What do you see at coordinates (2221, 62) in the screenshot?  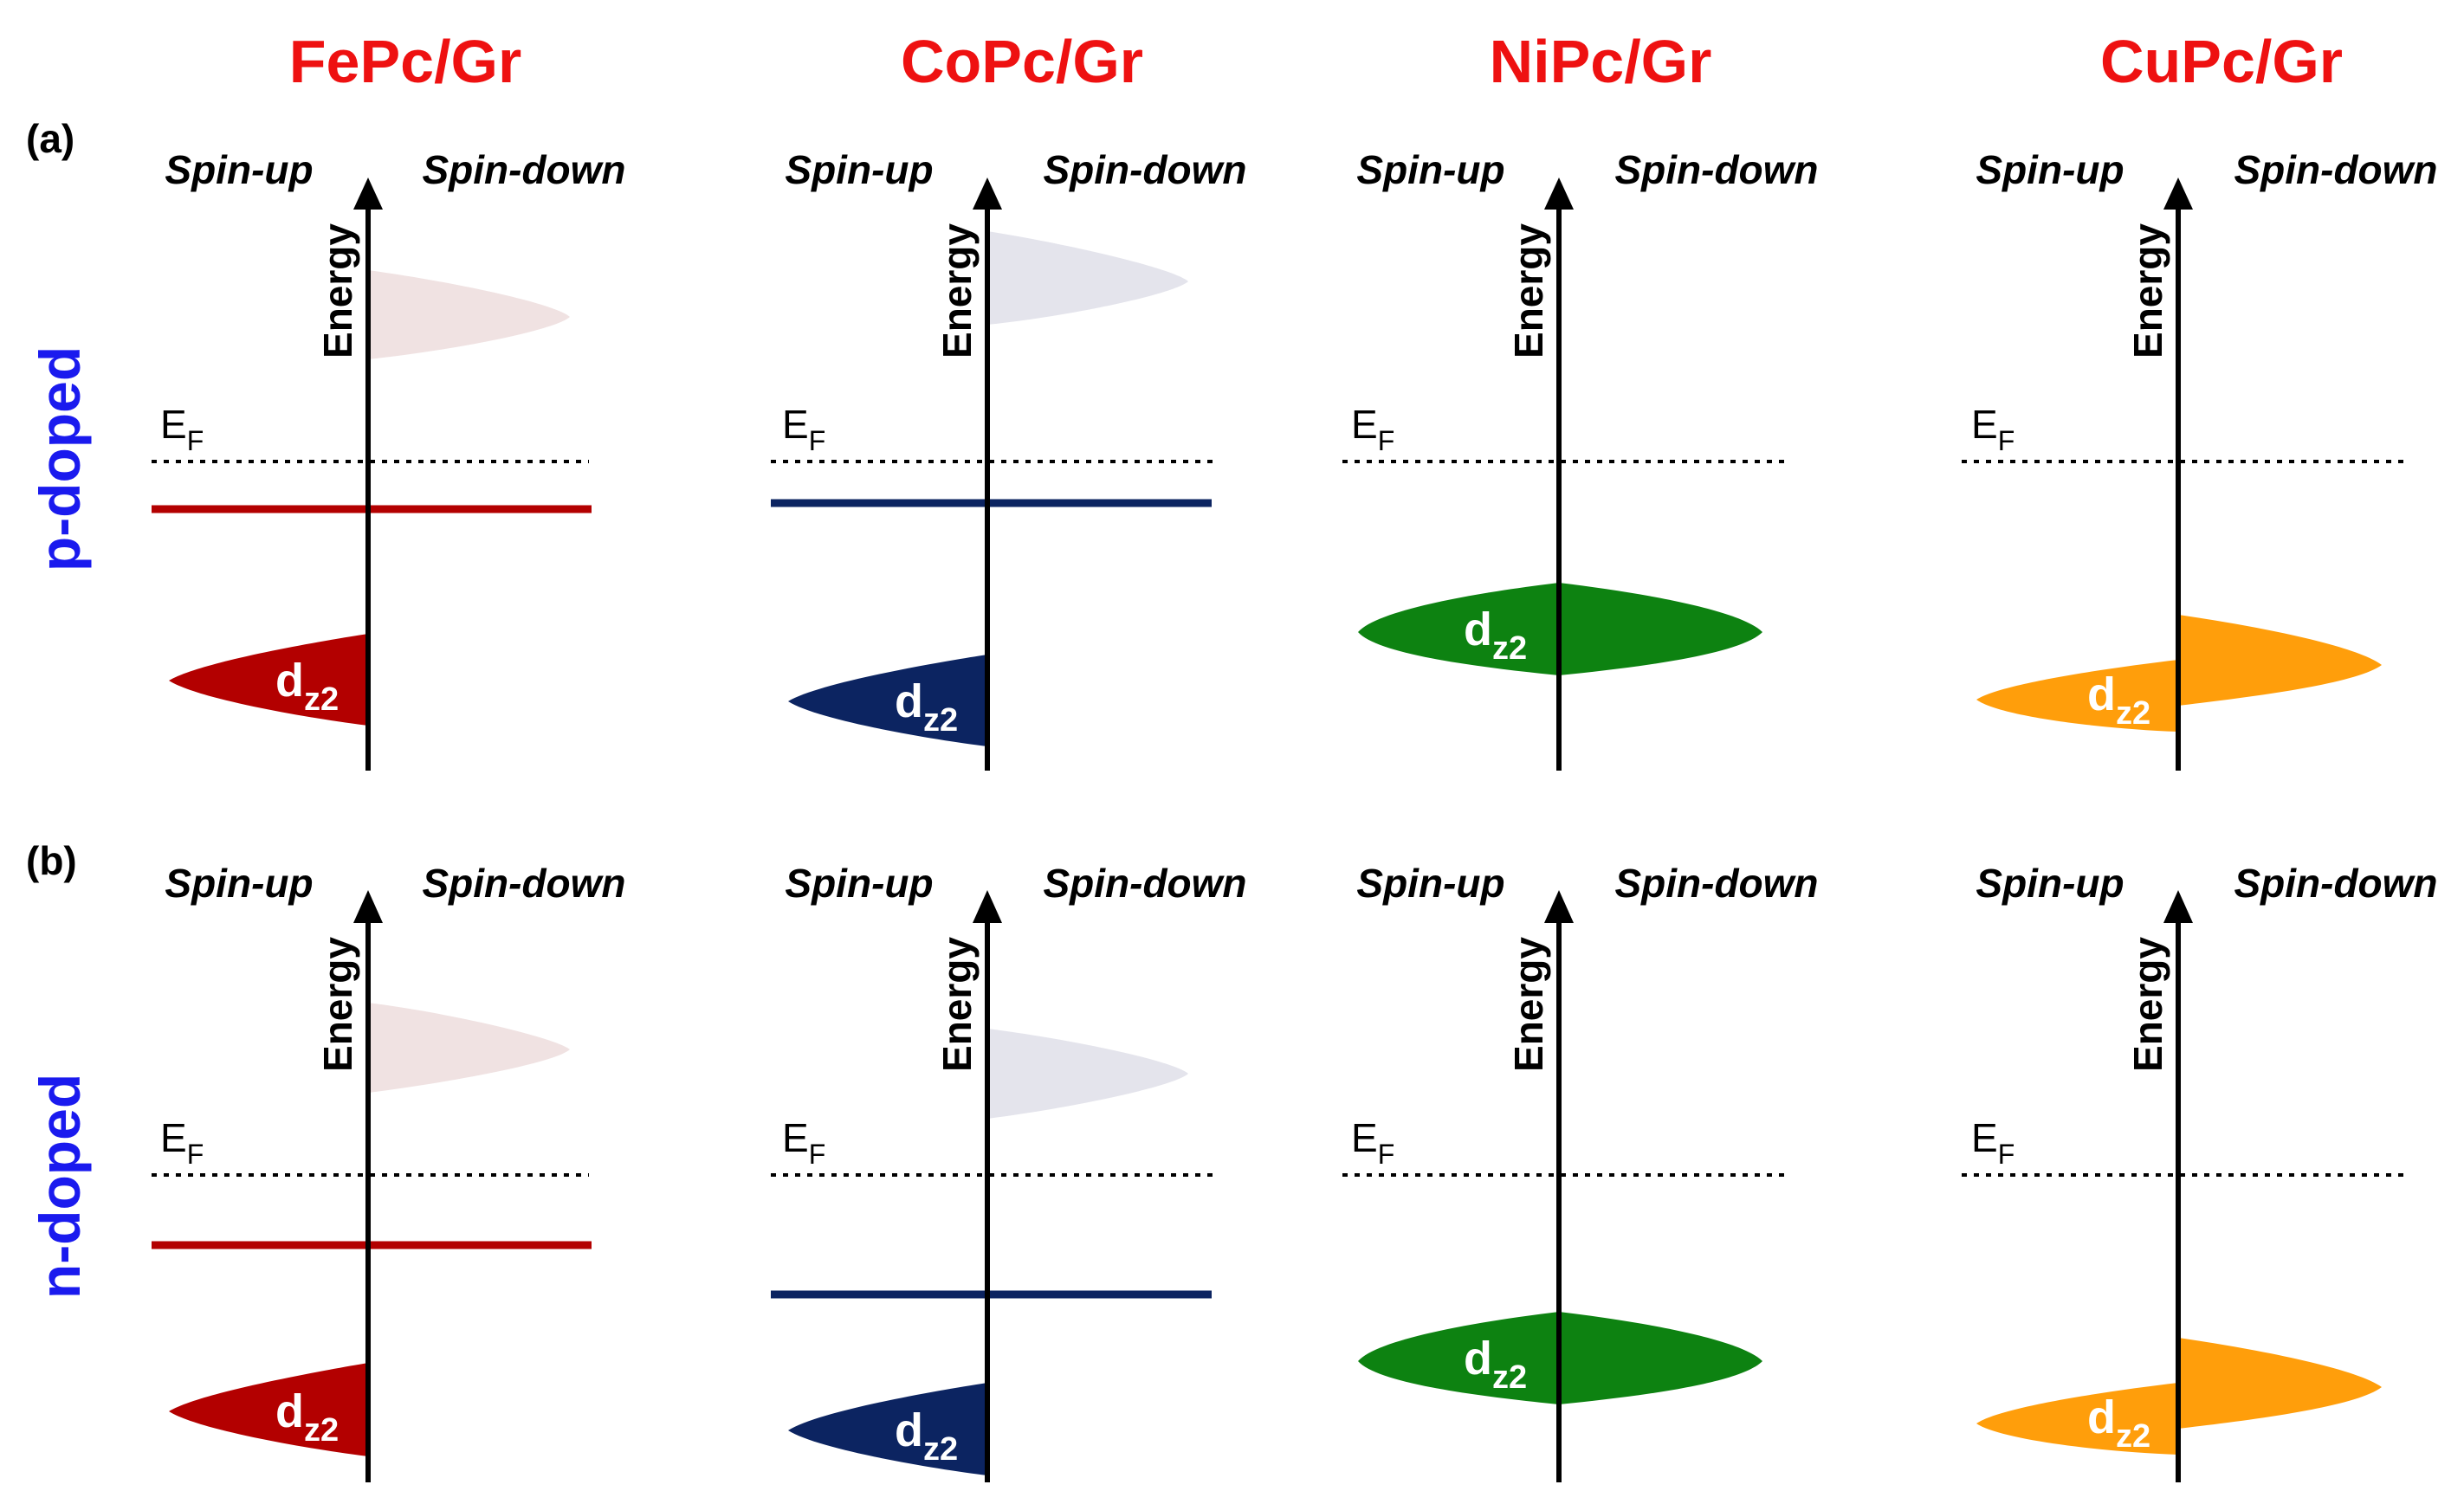 I see `column-title-cupc: CuPc/Gr` at bounding box center [2221, 62].